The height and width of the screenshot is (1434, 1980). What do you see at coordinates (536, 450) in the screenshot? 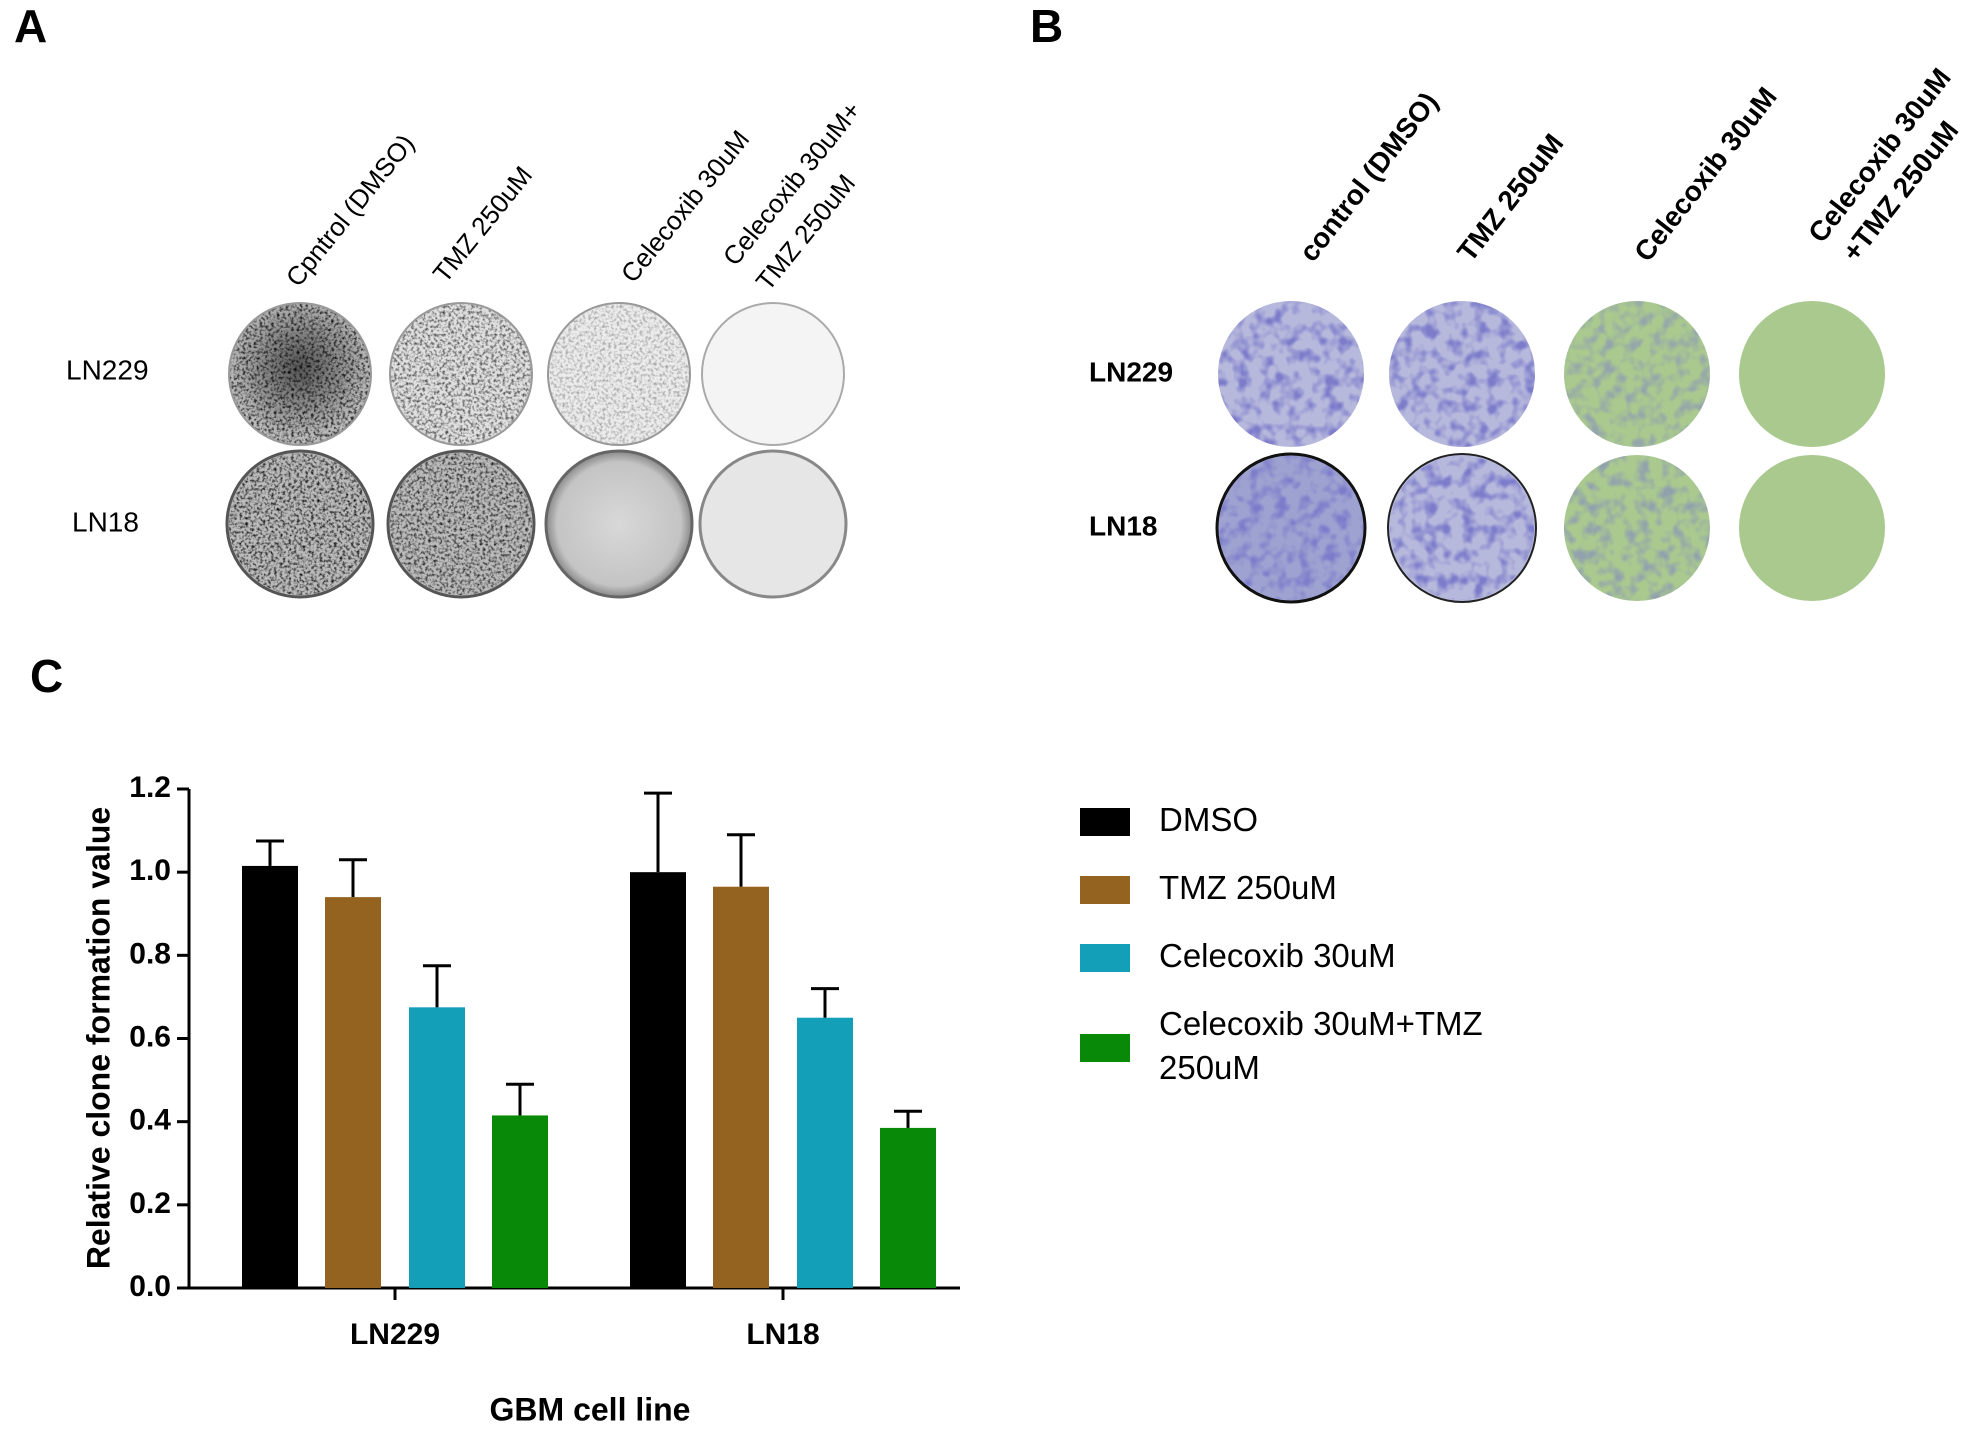
I see `dishes-a` at bounding box center [536, 450].